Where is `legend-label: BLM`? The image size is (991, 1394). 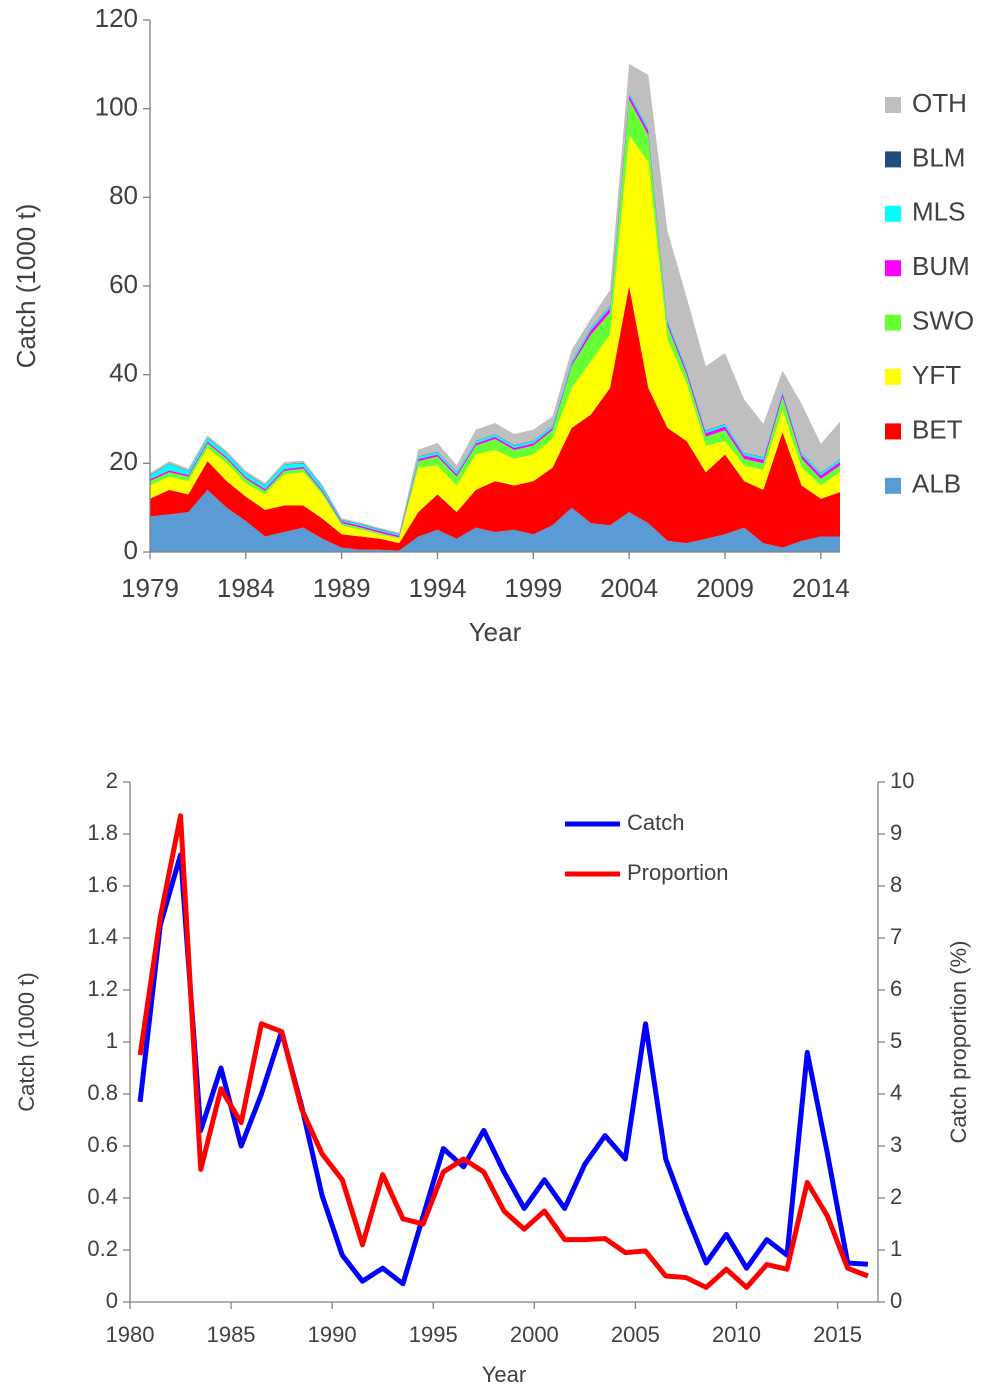
legend-label: BLM is located at coordinates (938, 157).